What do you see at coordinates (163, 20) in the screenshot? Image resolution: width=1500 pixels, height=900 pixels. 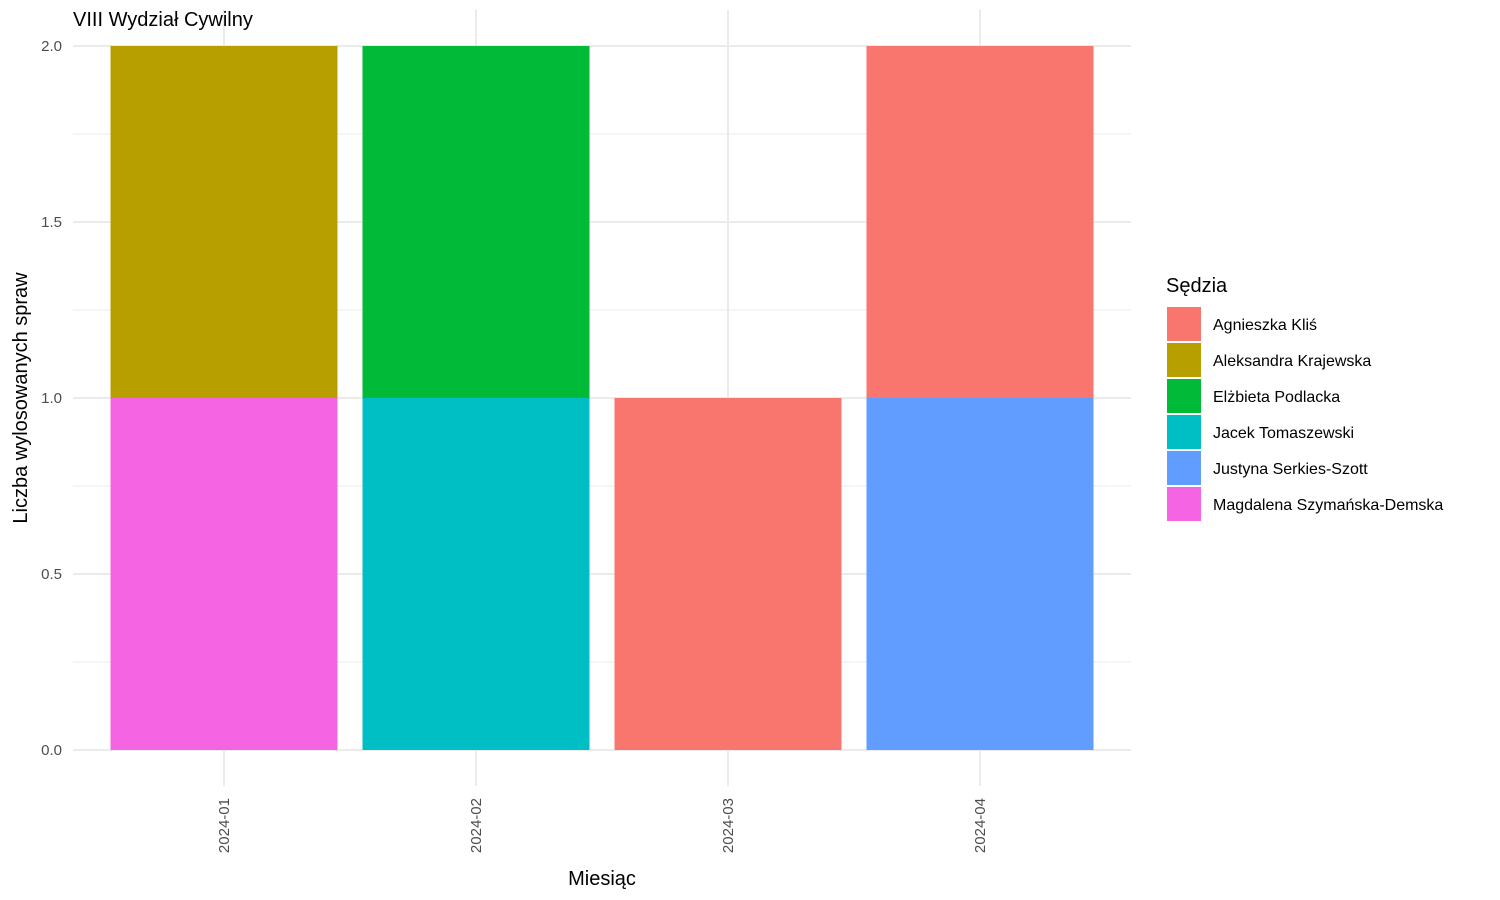 I see `chart-title: VIII Wydział Cywilny` at bounding box center [163, 20].